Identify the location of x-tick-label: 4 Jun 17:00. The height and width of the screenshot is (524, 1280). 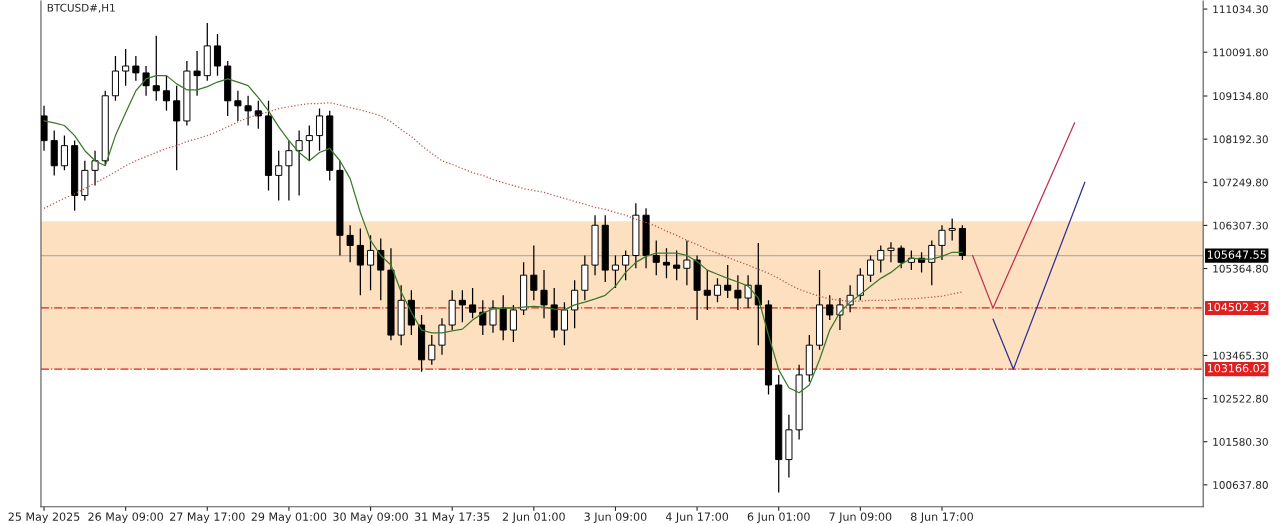
(697, 517).